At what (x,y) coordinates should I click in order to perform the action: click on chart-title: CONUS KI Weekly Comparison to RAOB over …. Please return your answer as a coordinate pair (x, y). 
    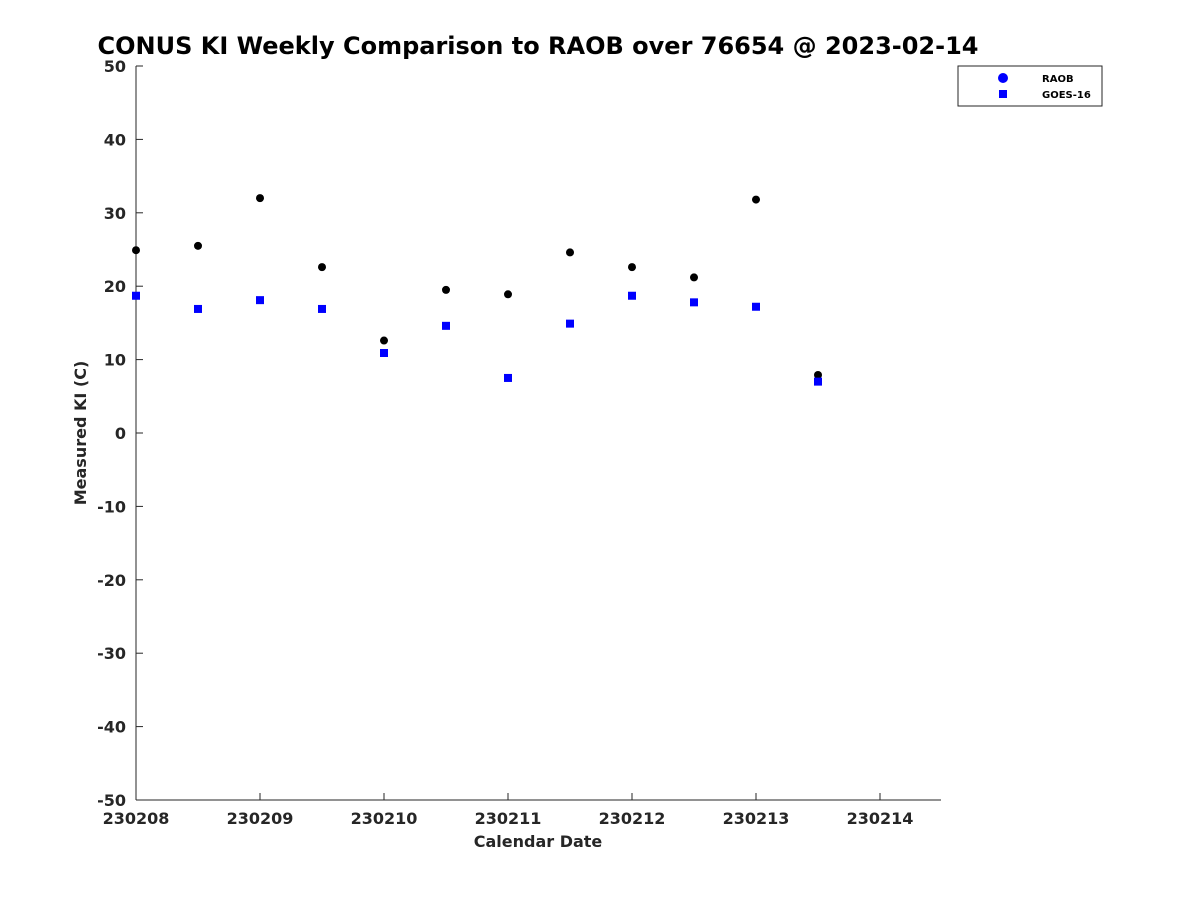
    Looking at the image, I should click on (538, 46).